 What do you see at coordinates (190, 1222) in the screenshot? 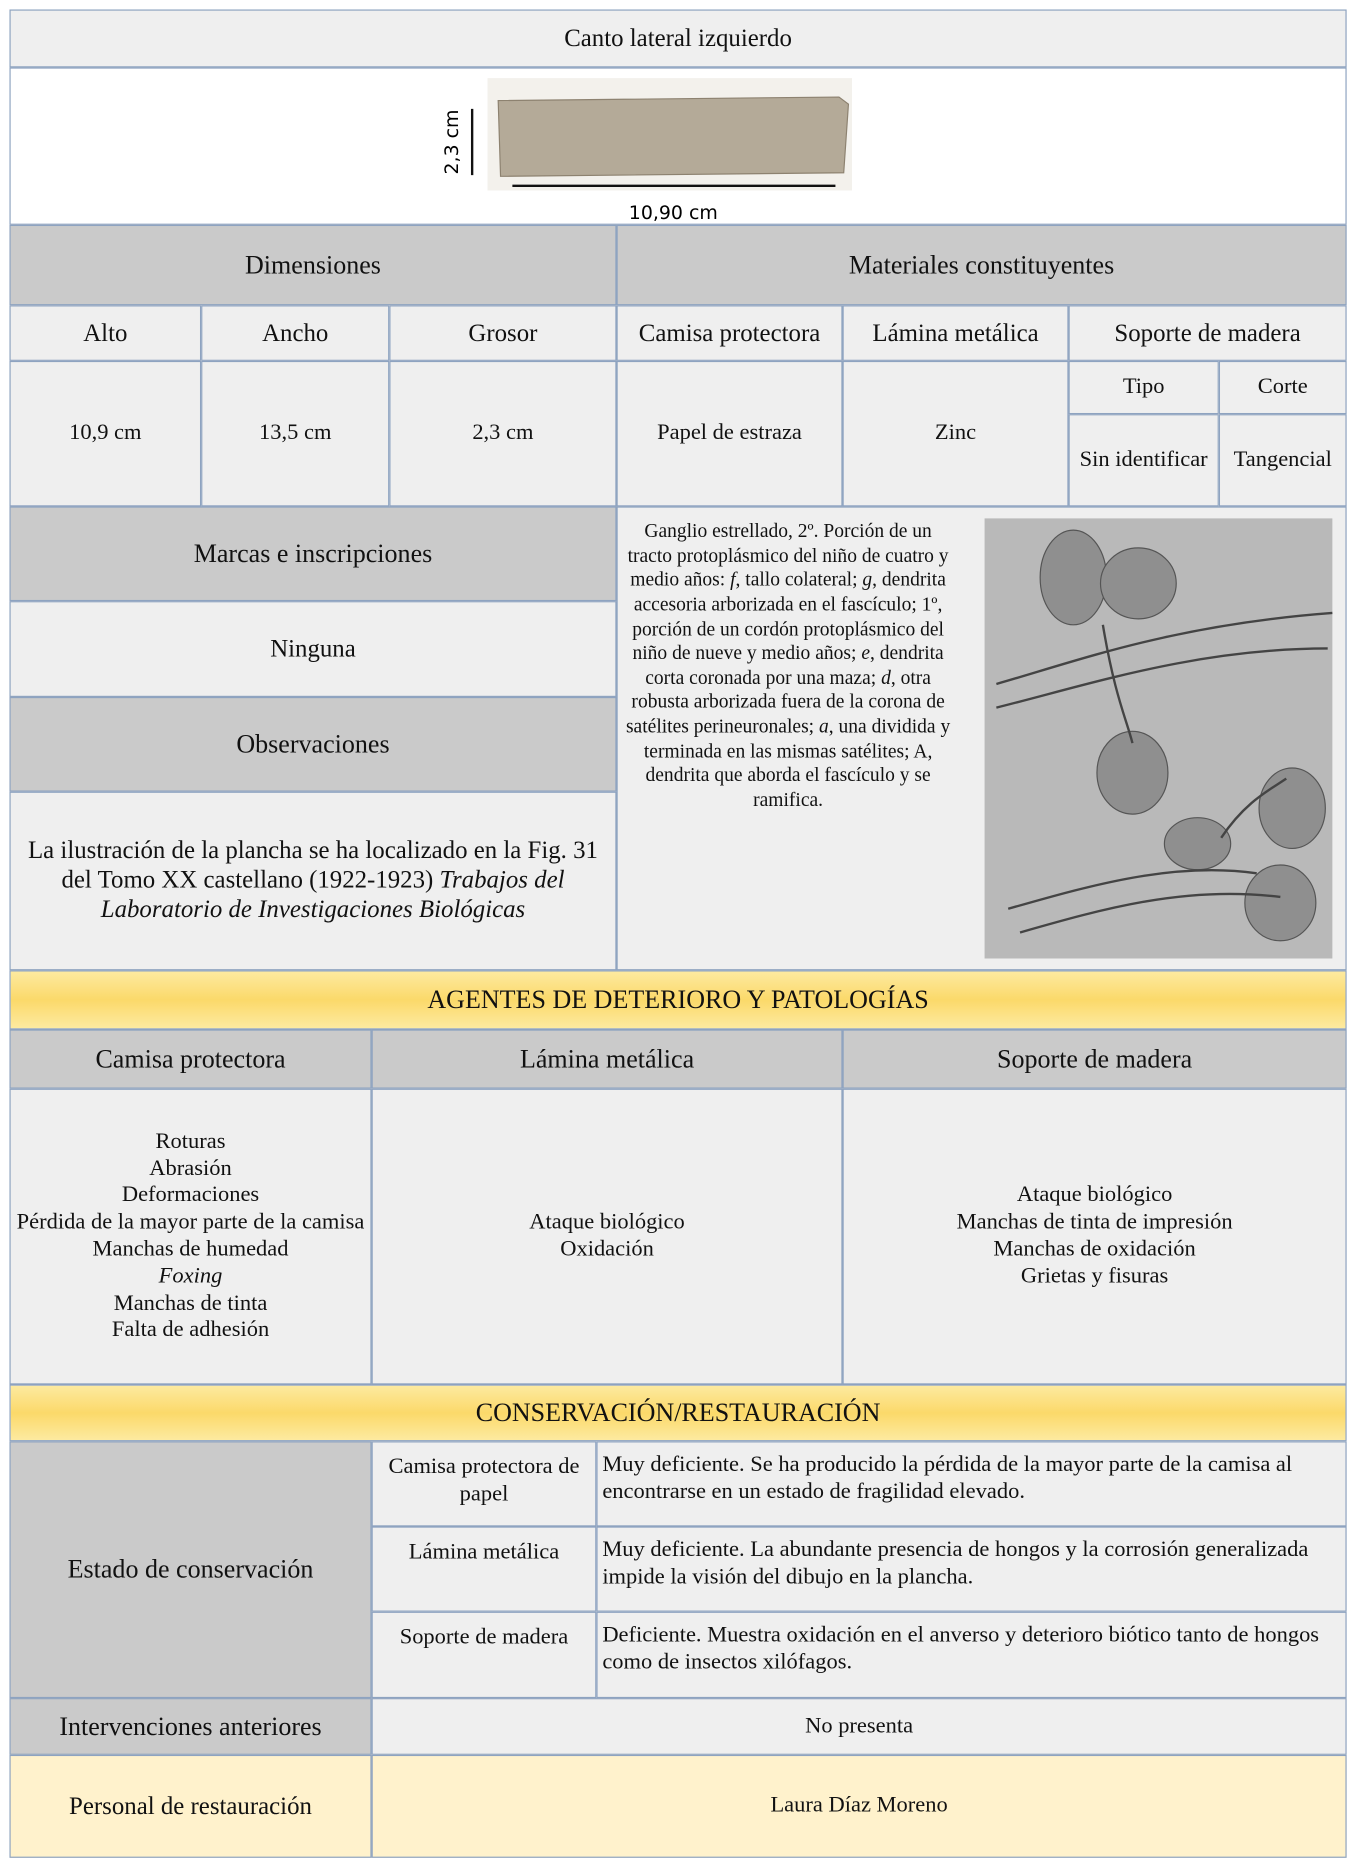
I see `list-item: Pérdida de la mayor parte de la camisa` at bounding box center [190, 1222].